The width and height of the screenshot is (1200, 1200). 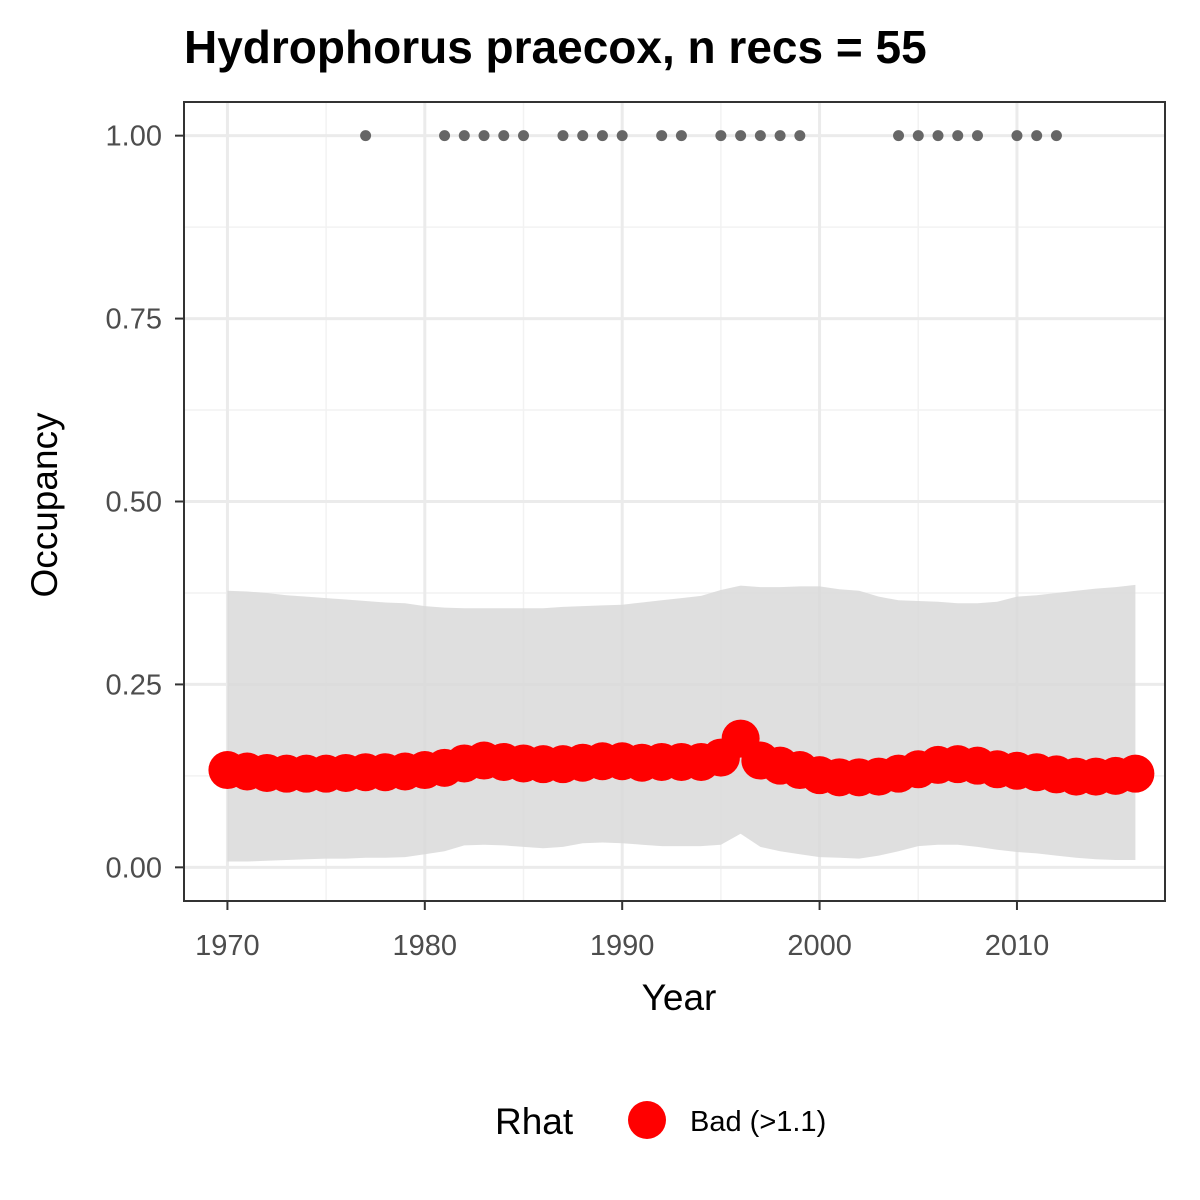 I want to click on legend: Rhat Bad (>1.1), so click(x=660, y=1121).